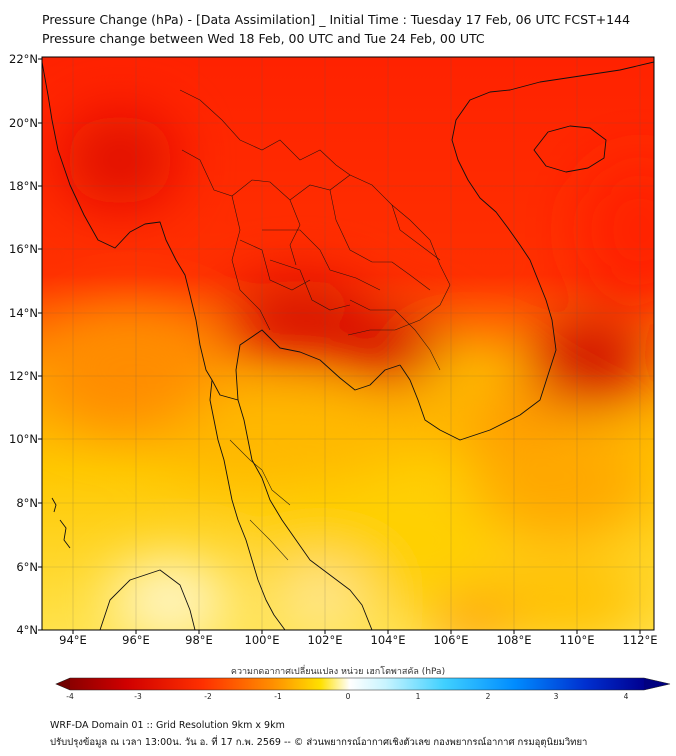 This screenshot has height=756, width=676. What do you see at coordinates (556, 696) in the screenshot?
I see `colorbar-tick: 3` at bounding box center [556, 696].